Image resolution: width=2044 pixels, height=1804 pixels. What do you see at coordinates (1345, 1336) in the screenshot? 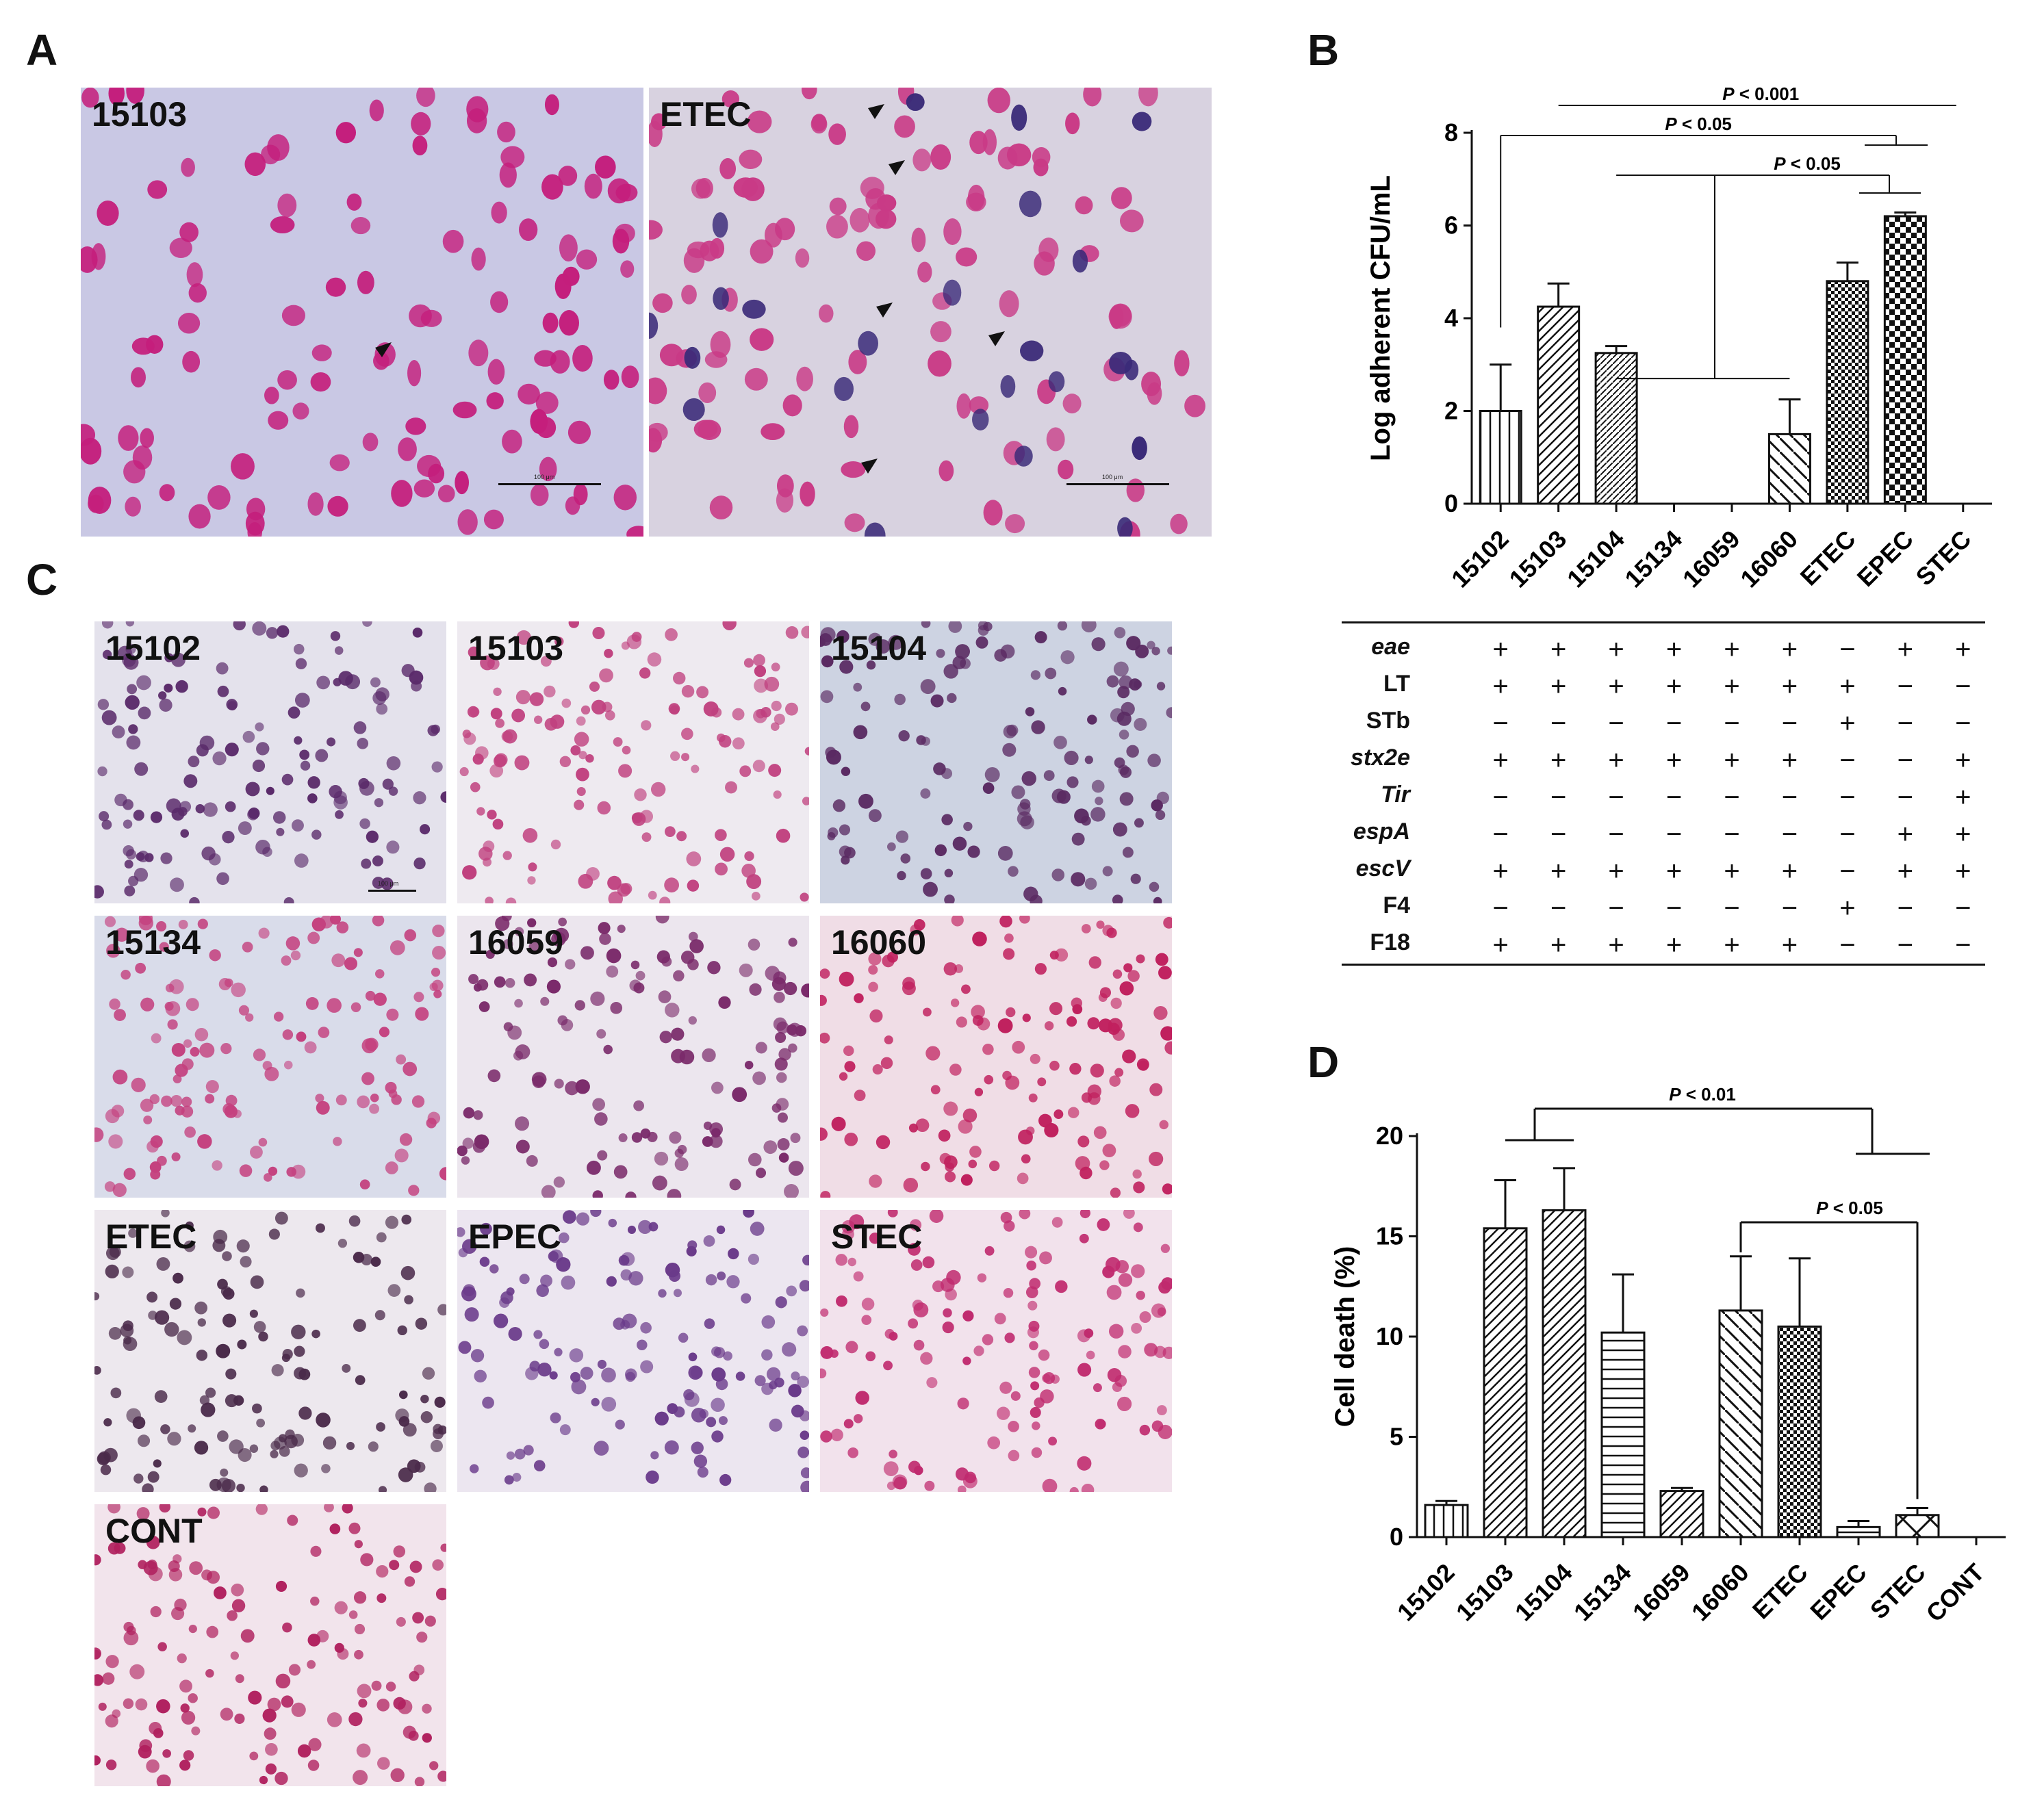
I see `y-axis-label: Cell death (%)` at bounding box center [1345, 1336].